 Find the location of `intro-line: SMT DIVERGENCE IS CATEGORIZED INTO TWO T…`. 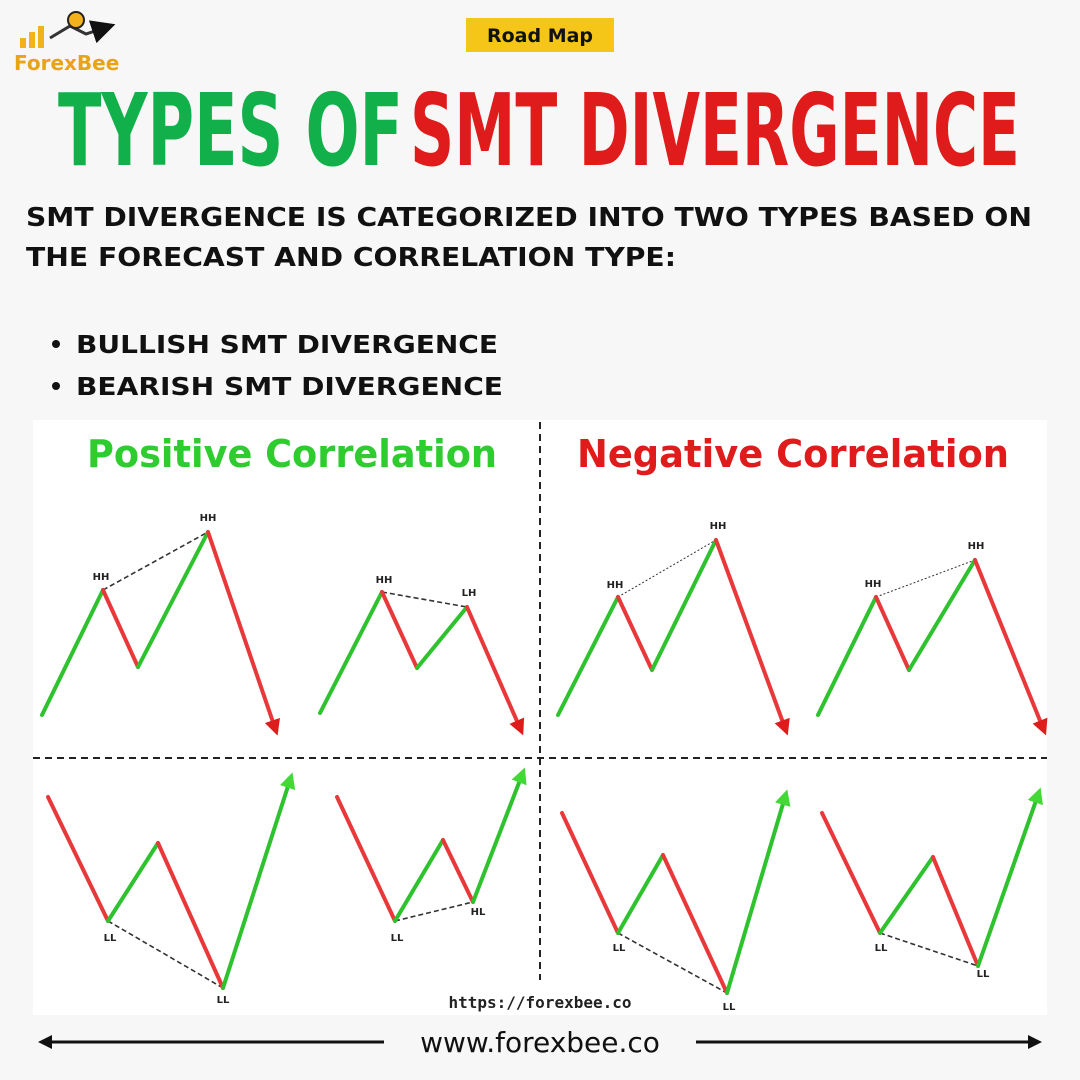

intro-line: SMT DIVERGENCE IS CATEGORIZED INTO TWO T… is located at coordinates (529, 218).